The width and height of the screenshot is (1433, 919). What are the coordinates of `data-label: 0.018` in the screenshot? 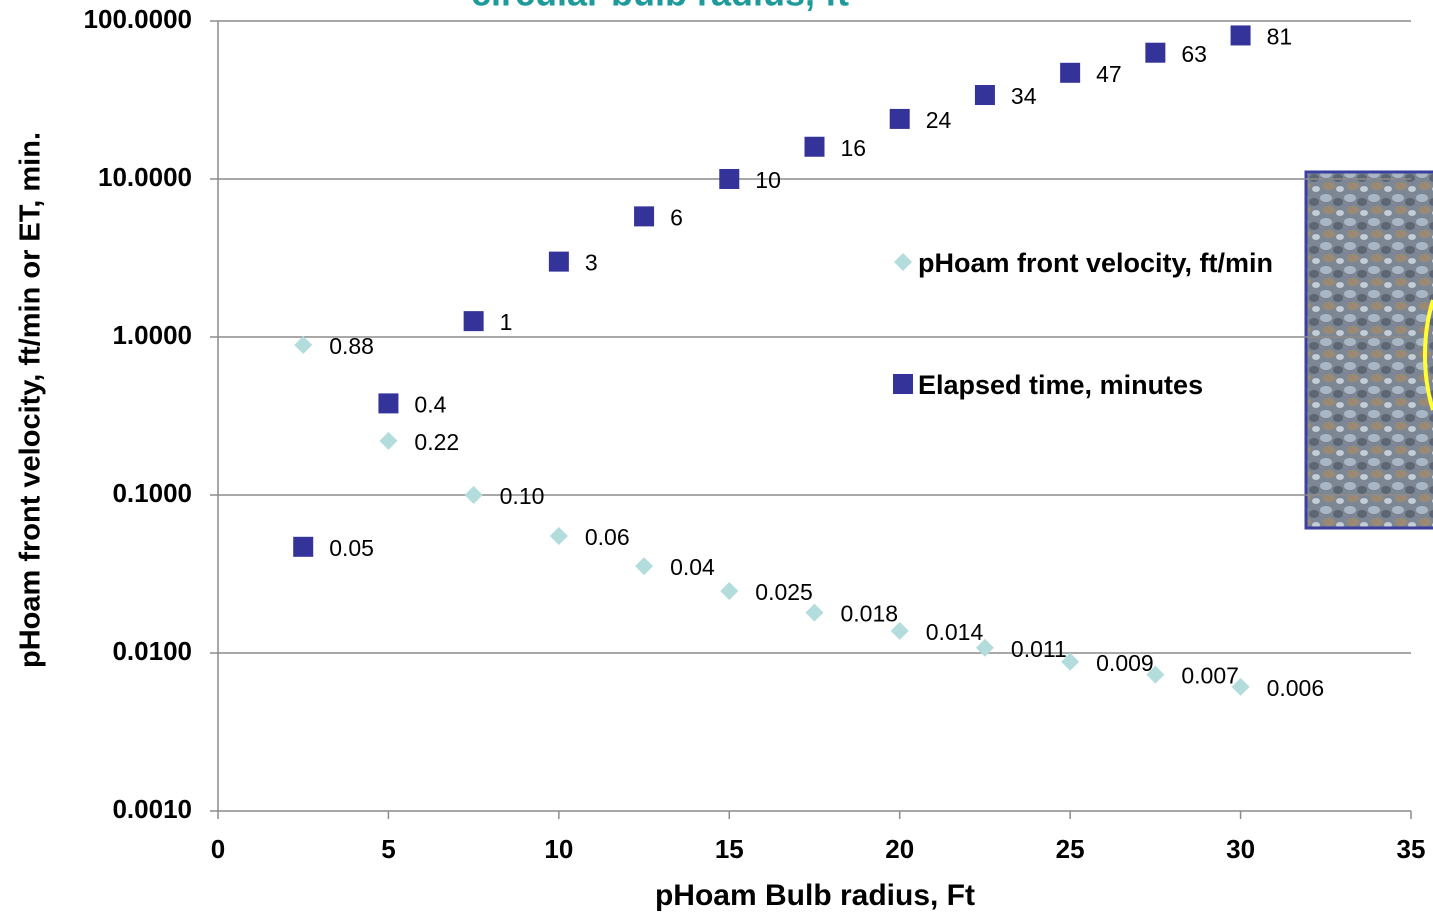 It's located at (870, 614).